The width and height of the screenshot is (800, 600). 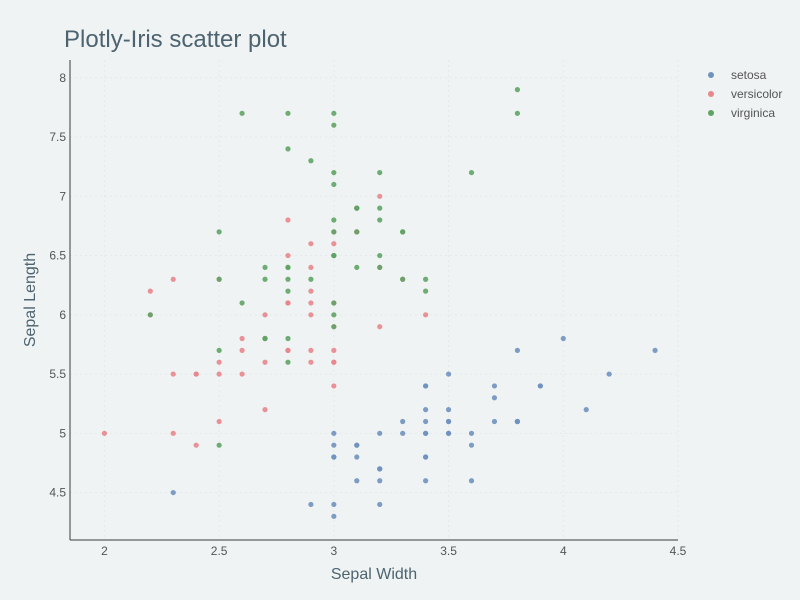 What do you see at coordinates (741, 113) in the screenshot?
I see `legend-item-virginica: virginica` at bounding box center [741, 113].